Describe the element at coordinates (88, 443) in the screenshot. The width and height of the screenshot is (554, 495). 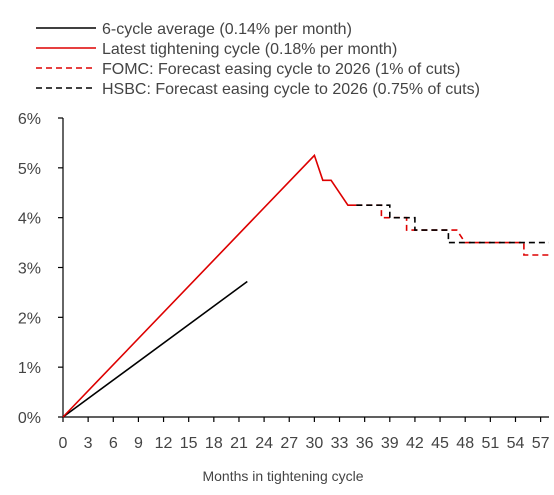
I see `x-tick-label: 3` at that location.